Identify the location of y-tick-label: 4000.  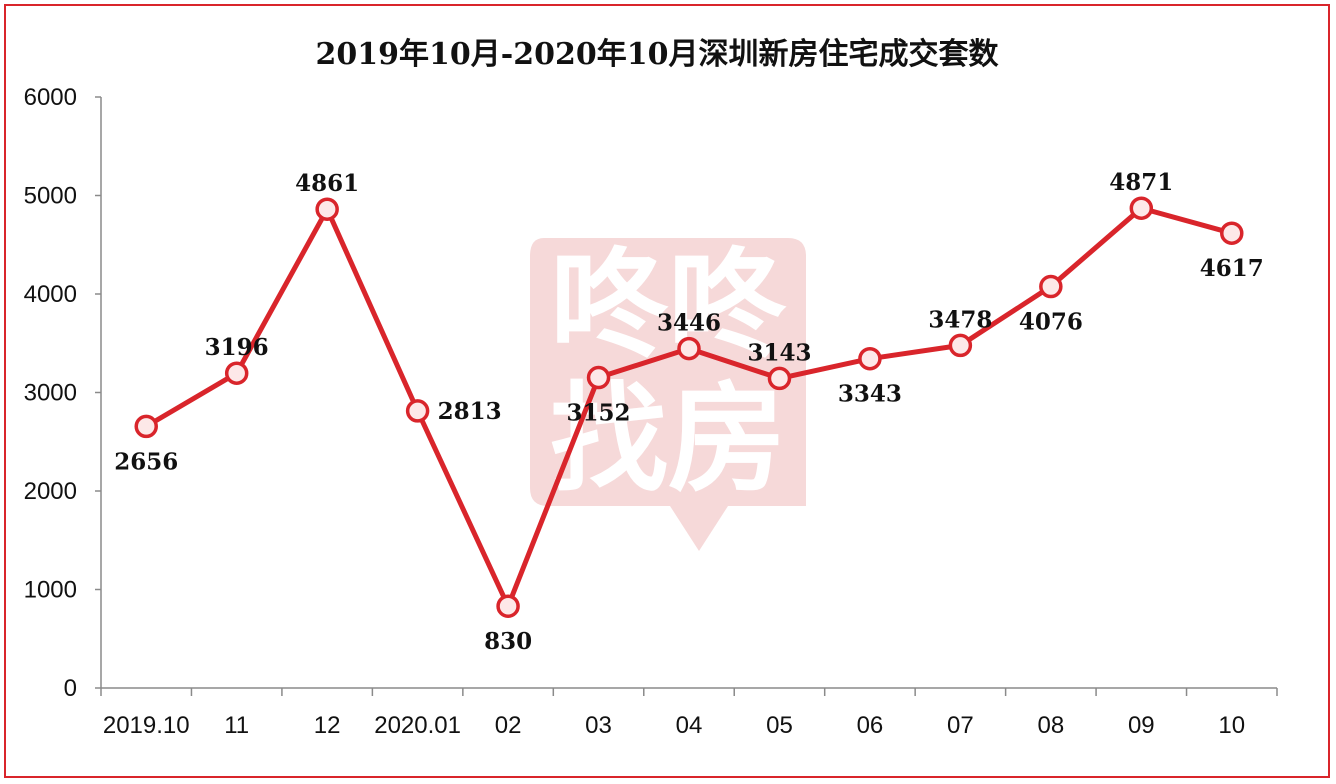
(50, 294).